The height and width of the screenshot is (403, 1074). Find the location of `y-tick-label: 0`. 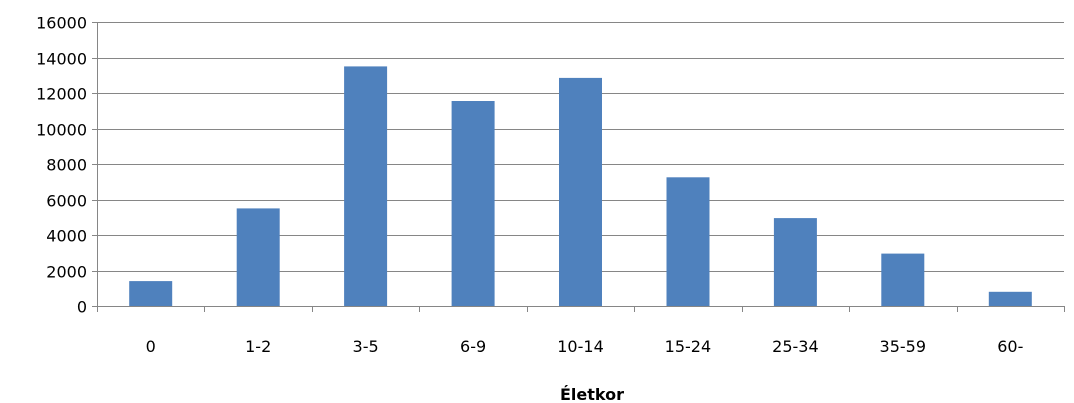

y-tick-label: 0 is located at coordinates (82, 307).